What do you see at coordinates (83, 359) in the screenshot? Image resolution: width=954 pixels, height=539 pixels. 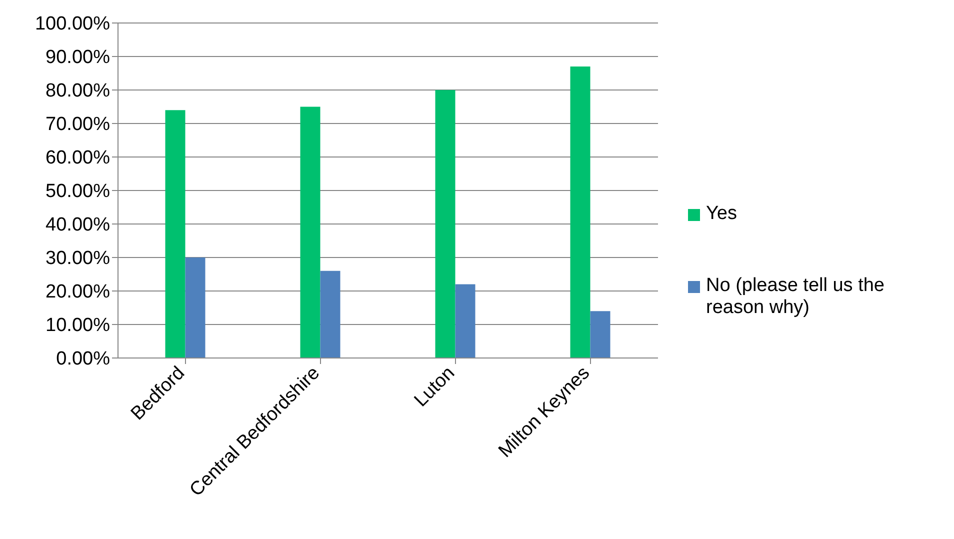 I see `y-tick-label: 0.00%` at bounding box center [83, 359].